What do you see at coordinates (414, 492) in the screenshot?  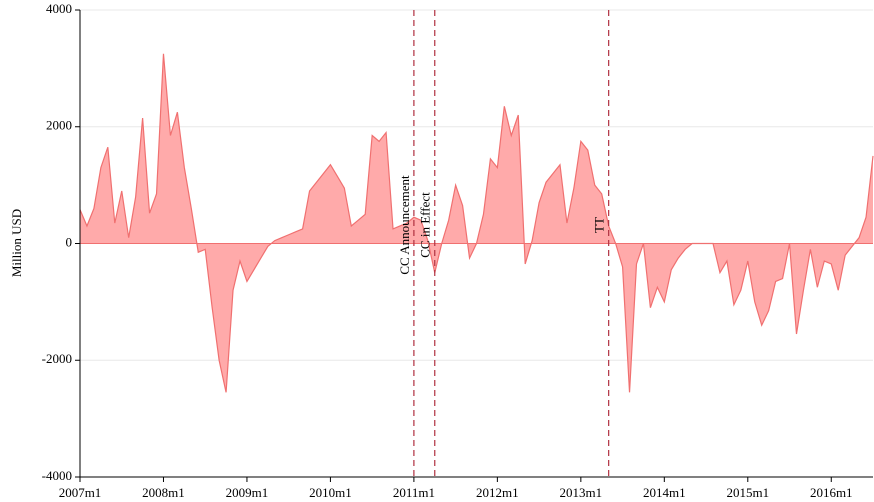 I see `x-tick-label: 2011m1` at bounding box center [414, 492].